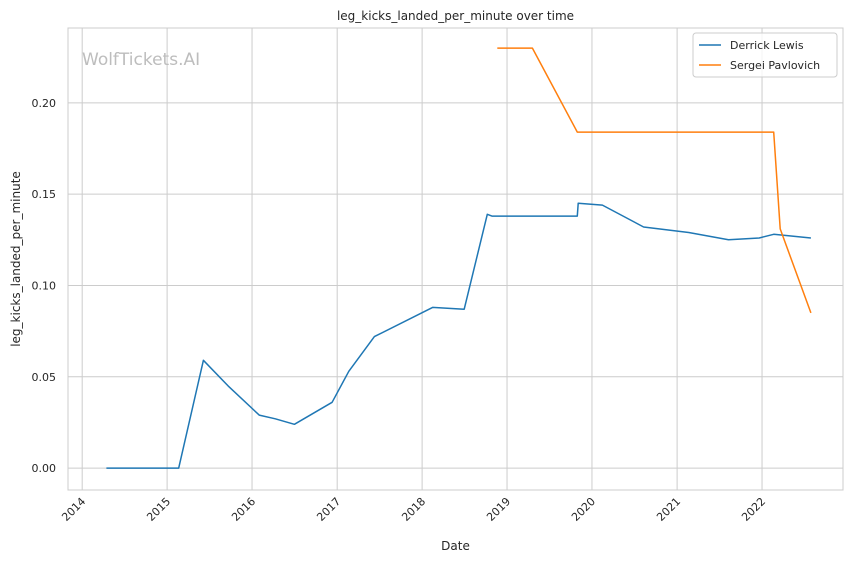  I want to click on chart-title: leg_kicks_landed_per_minute over time, so click(455, 16).